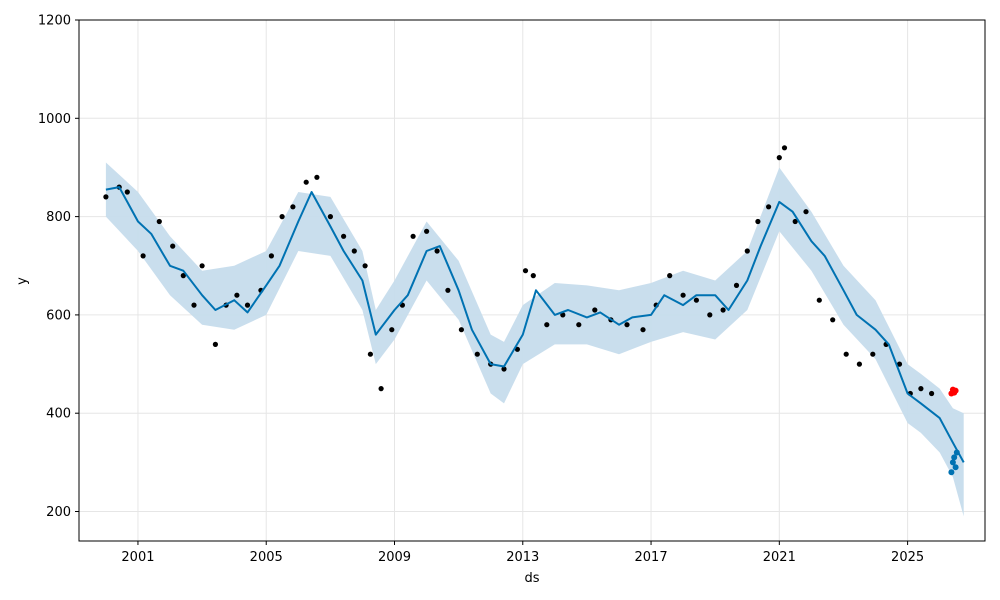 This screenshot has width=1000, height=600. Describe the element at coordinates (531, 578) in the screenshot. I see `x-axis-title: ds` at that location.